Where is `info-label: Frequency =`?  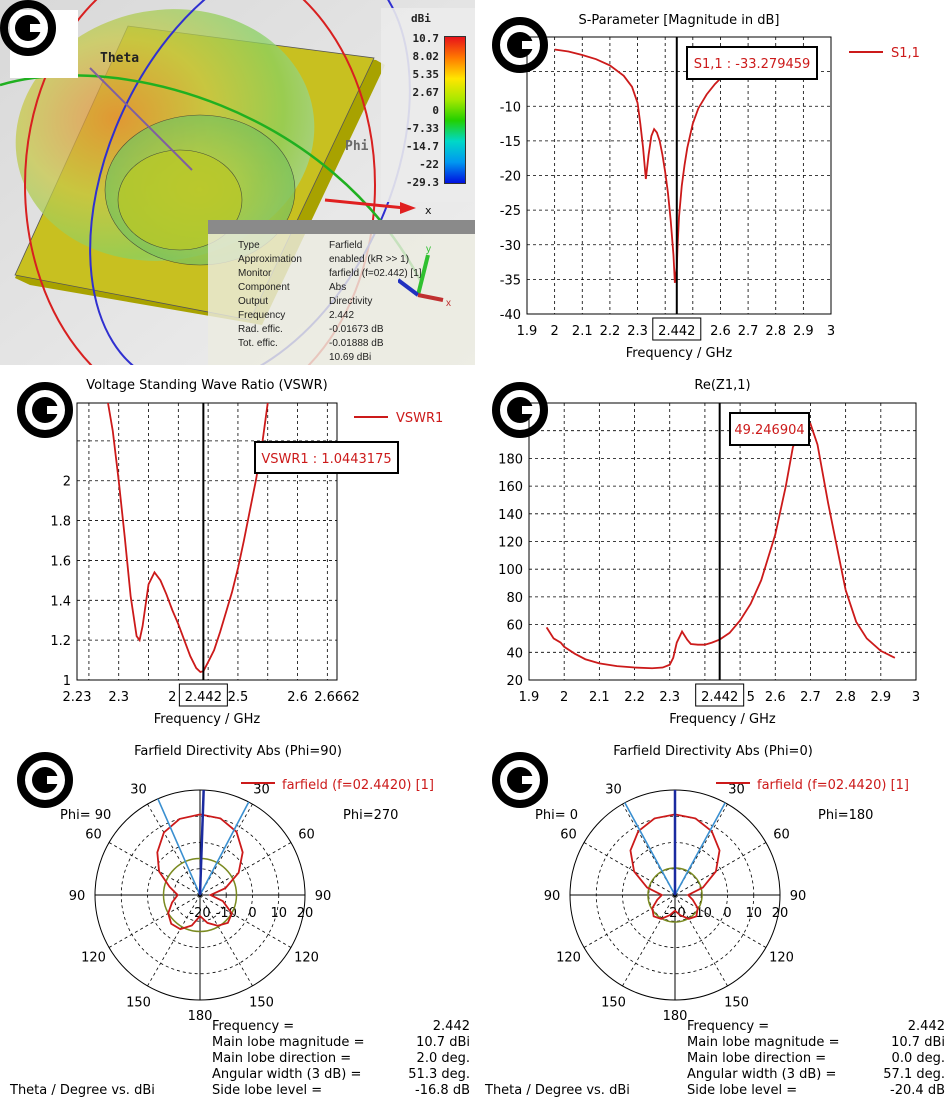
info-label: Frequency = is located at coordinates (728, 1026).